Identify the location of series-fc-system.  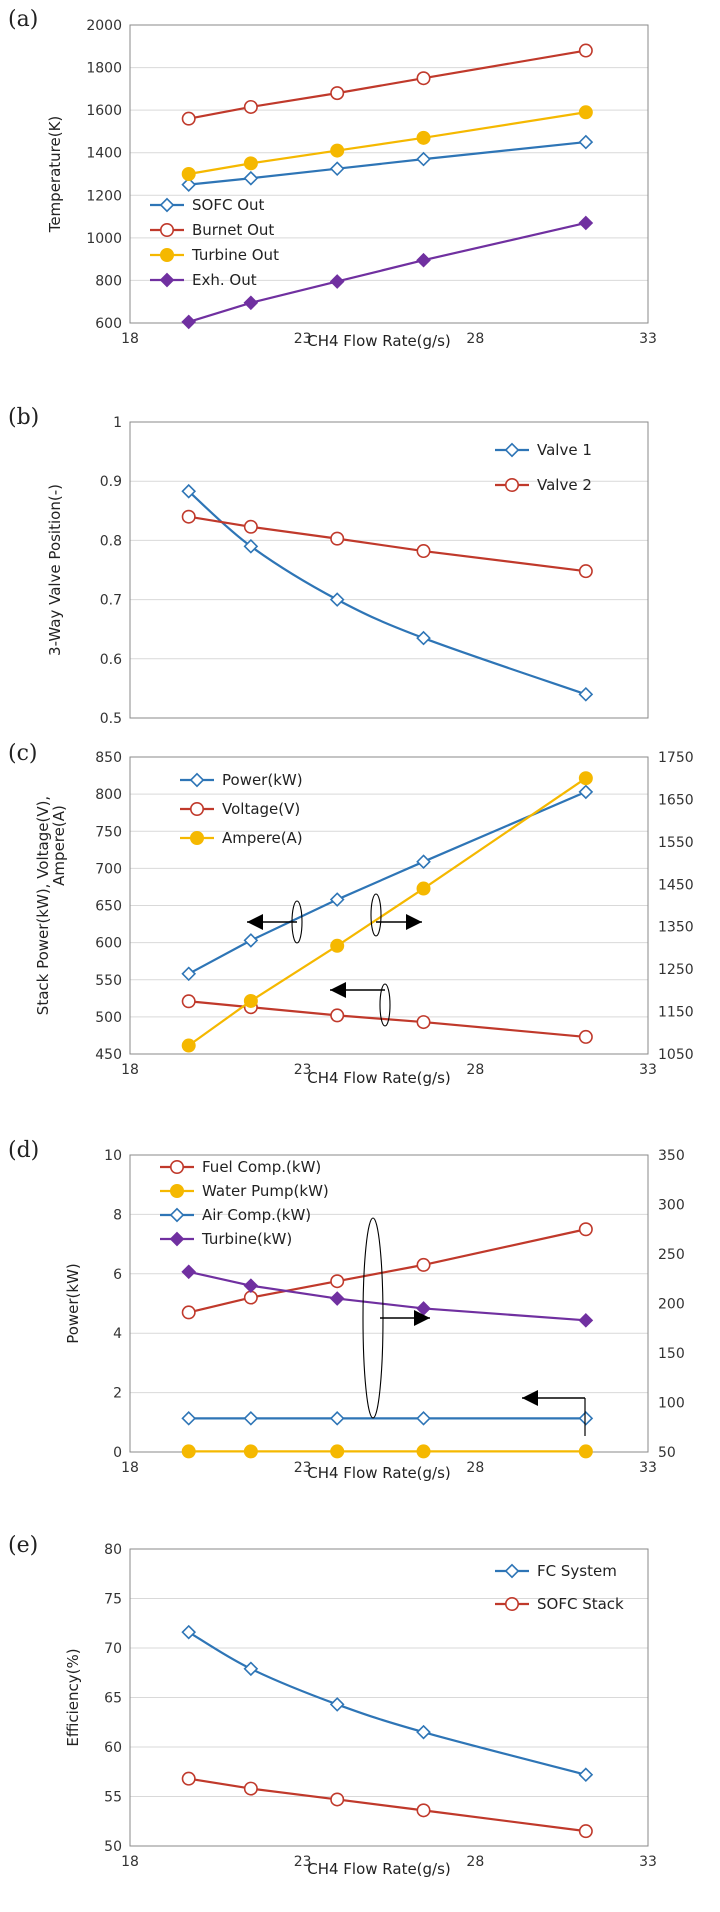
(387, 1703).